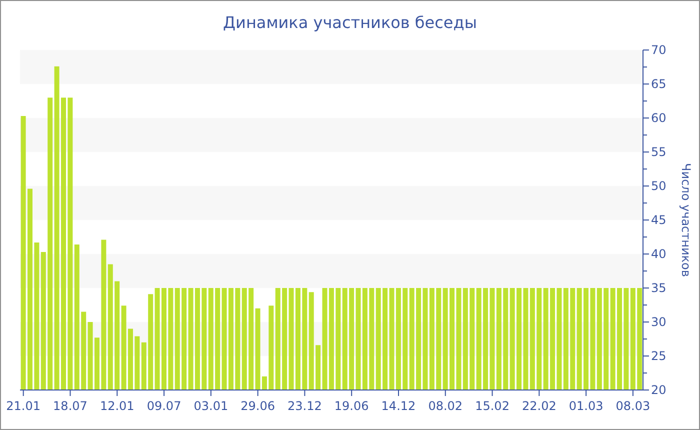 Image resolution: width=700 pixels, height=430 pixels. Describe the element at coordinates (164, 406) in the screenshot. I see `x-tick-label: 09.07` at that location.